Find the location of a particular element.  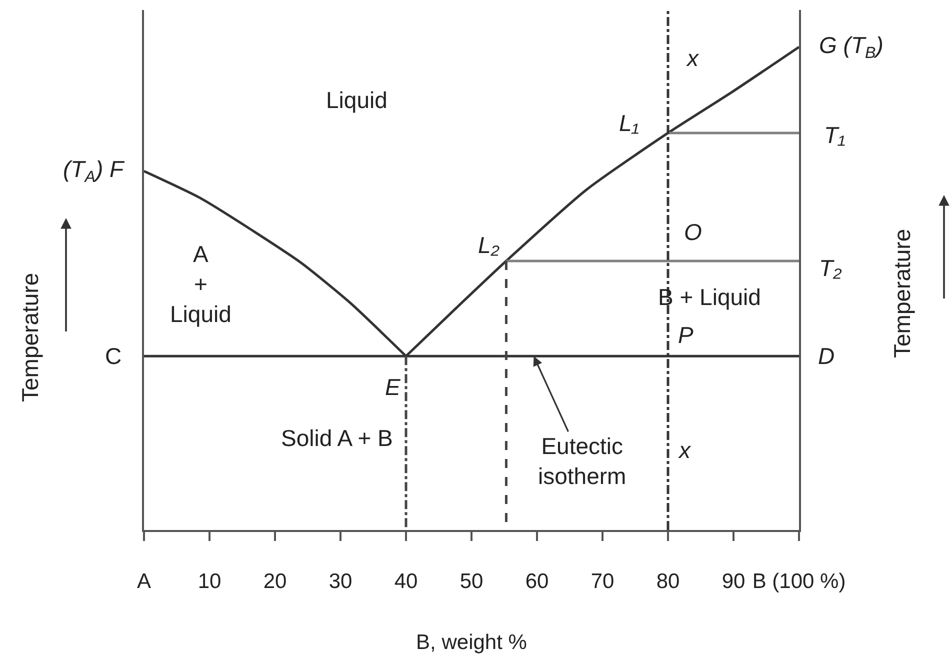

annotation: Liquid is located at coordinates (357, 100).